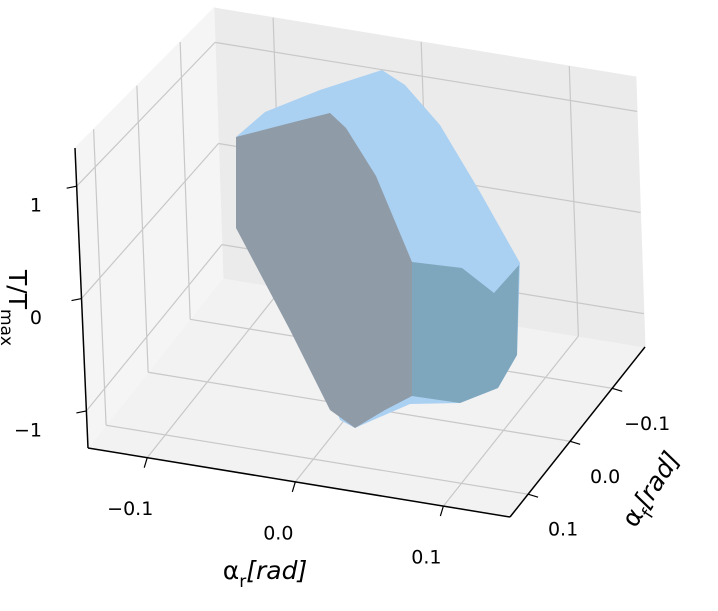  What do you see at coordinates (242, 582) in the screenshot?
I see `axis-title-sub: r` at bounding box center [242, 582].